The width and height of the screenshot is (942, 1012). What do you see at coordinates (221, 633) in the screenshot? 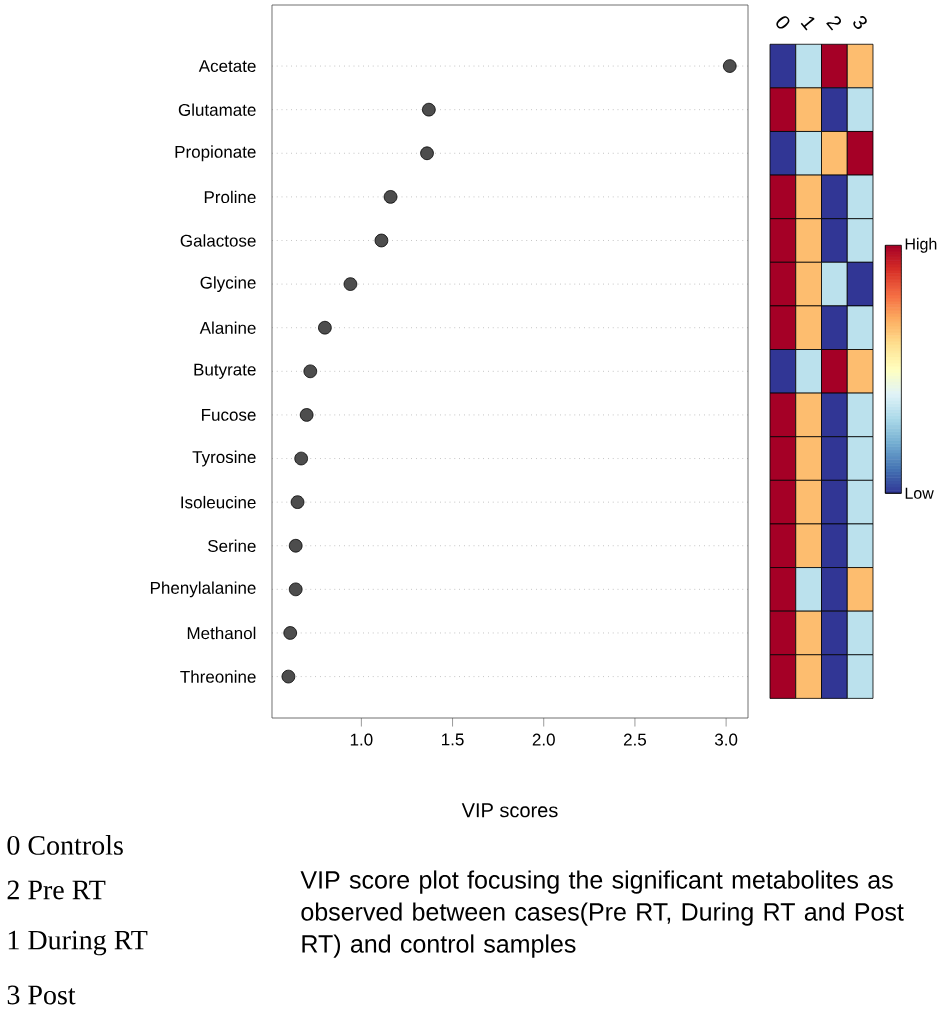
I see `y-tick-label: Methanol` at bounding box center [221, 633].